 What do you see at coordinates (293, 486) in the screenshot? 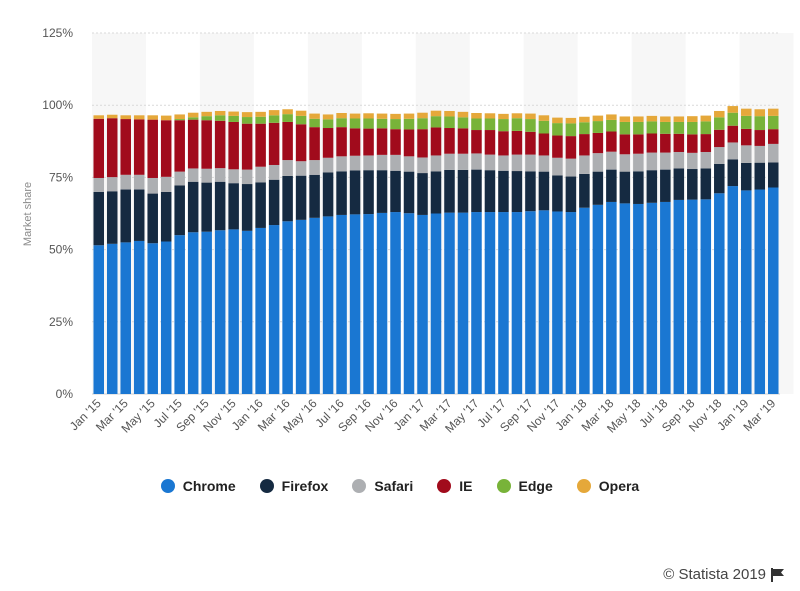
I see `legend-item-firefox: Firefox` at bounding box center [293, 486].